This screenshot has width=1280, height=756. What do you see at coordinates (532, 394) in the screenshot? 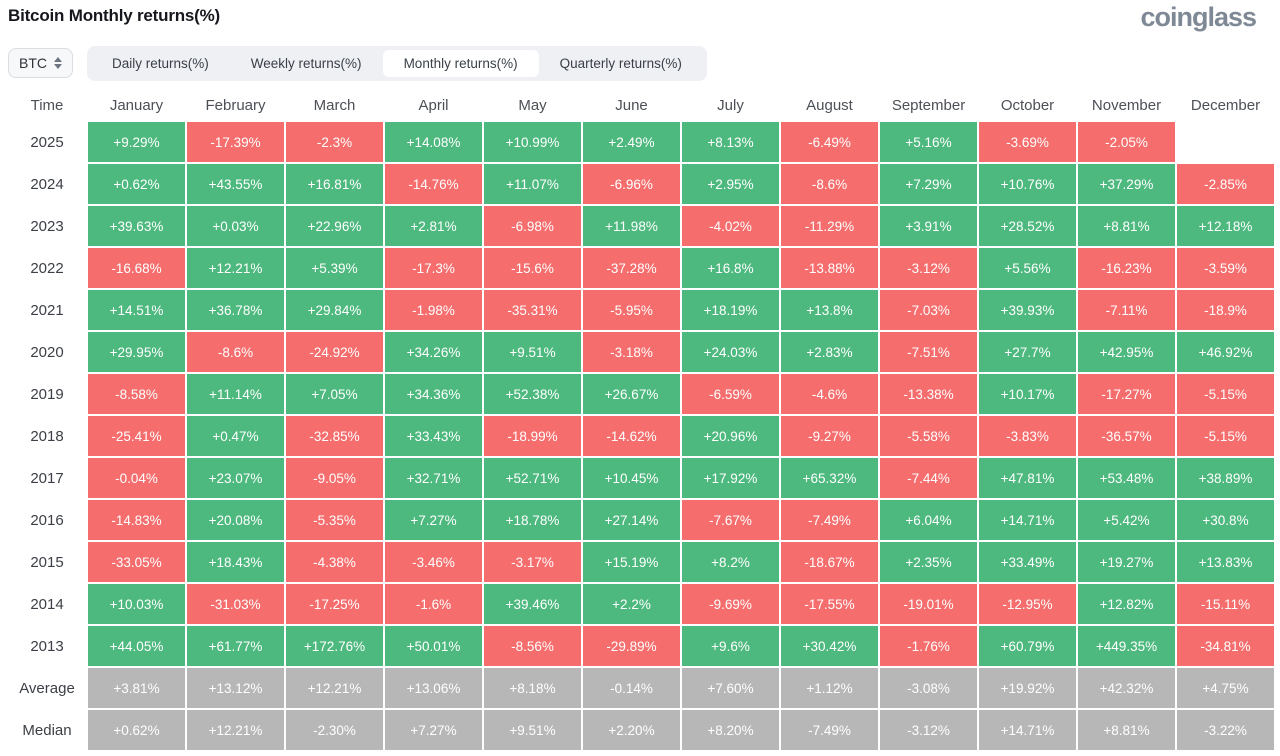
I see `return-cell: +52.38%` at bounding box center [532, 394].